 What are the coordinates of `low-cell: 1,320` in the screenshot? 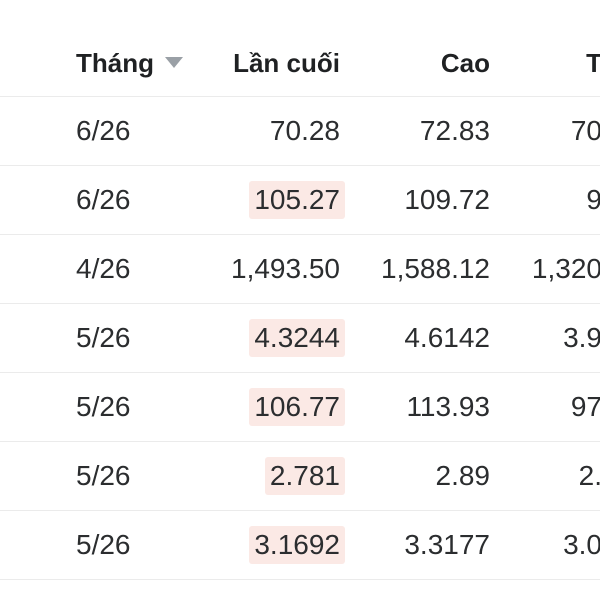 It's located at (545, 268).